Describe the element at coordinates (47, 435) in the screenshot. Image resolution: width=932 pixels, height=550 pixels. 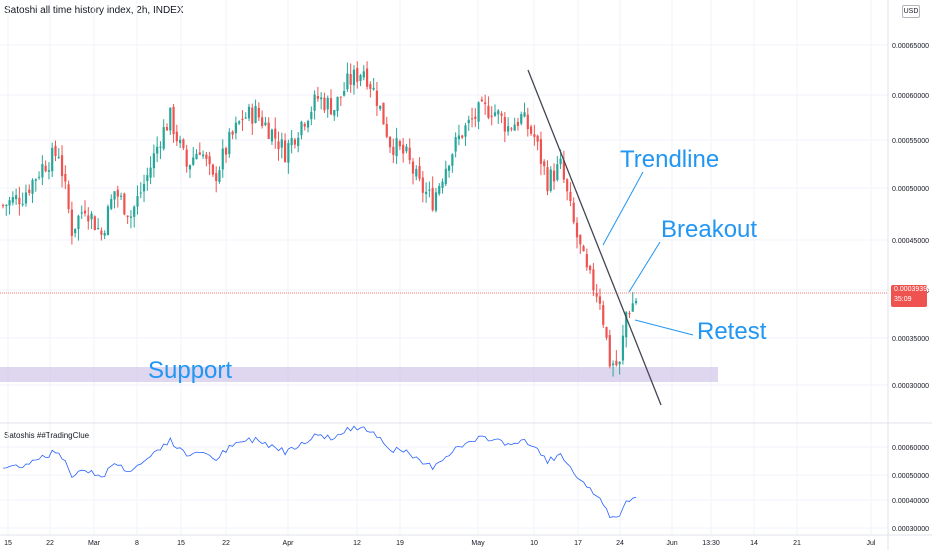
I see `indicator-label: Satoshis ##TradingClue` at that location.